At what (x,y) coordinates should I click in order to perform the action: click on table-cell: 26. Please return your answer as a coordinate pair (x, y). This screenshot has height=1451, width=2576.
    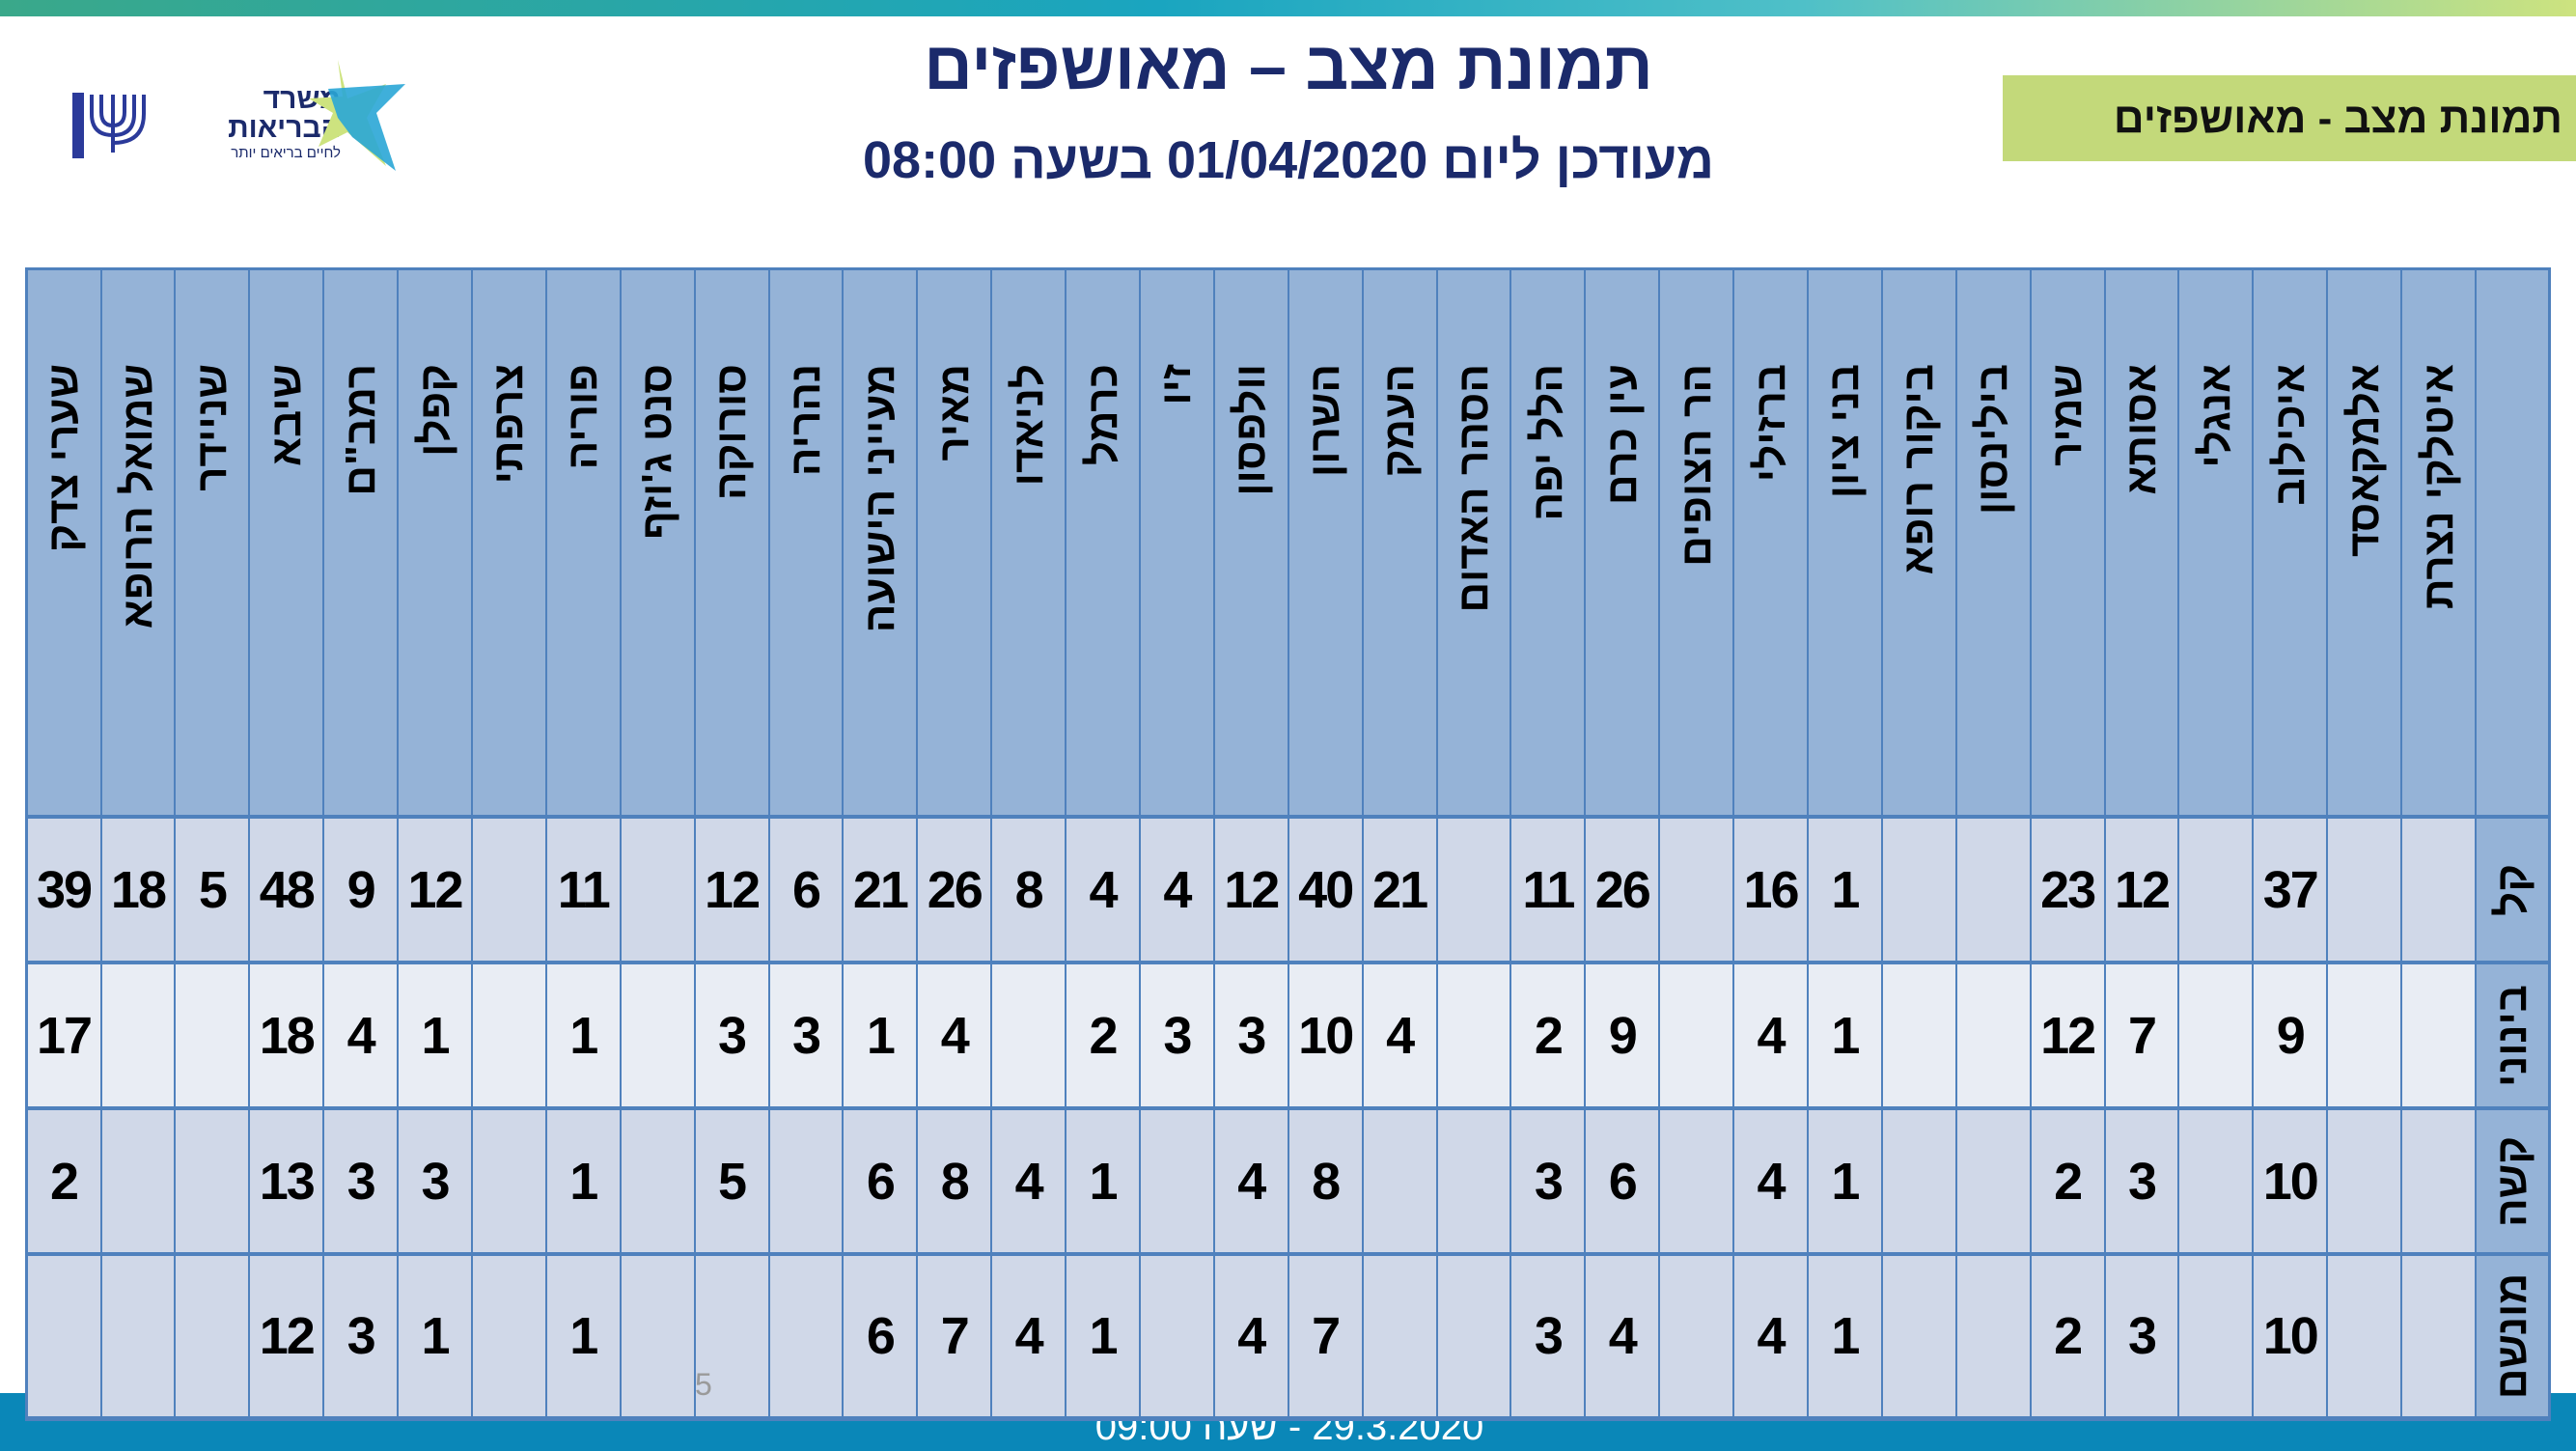
    Looking at the image, I should click on (953, 890).